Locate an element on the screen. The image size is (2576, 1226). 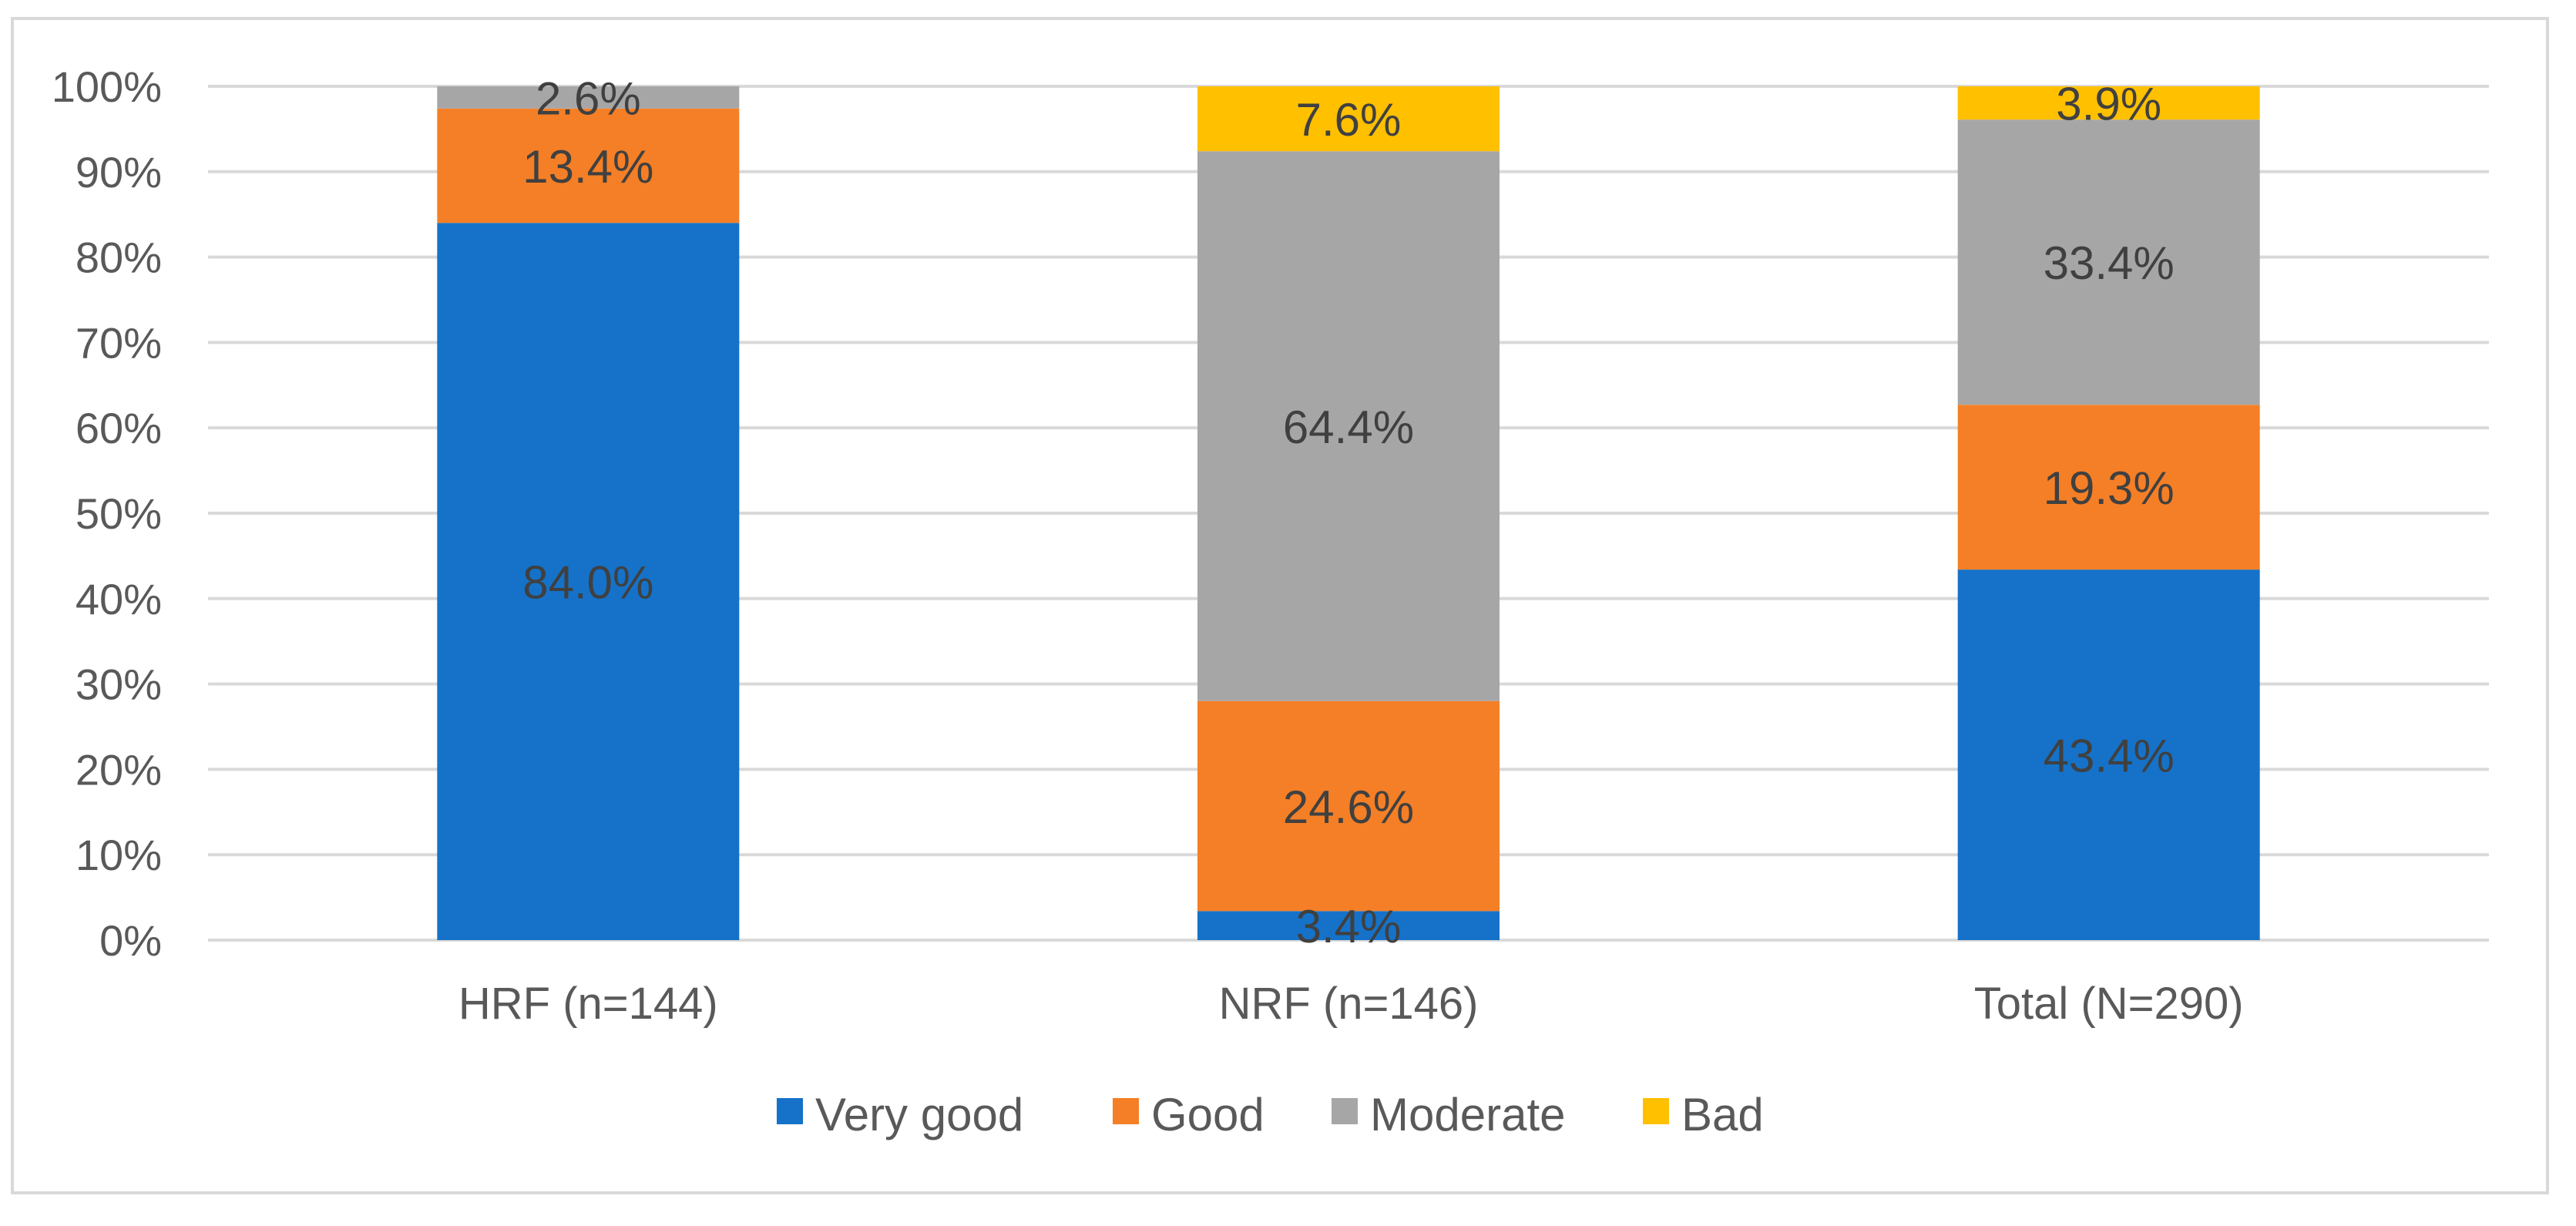
legend-label: Moderate is located at coordinates (1467, 1114).